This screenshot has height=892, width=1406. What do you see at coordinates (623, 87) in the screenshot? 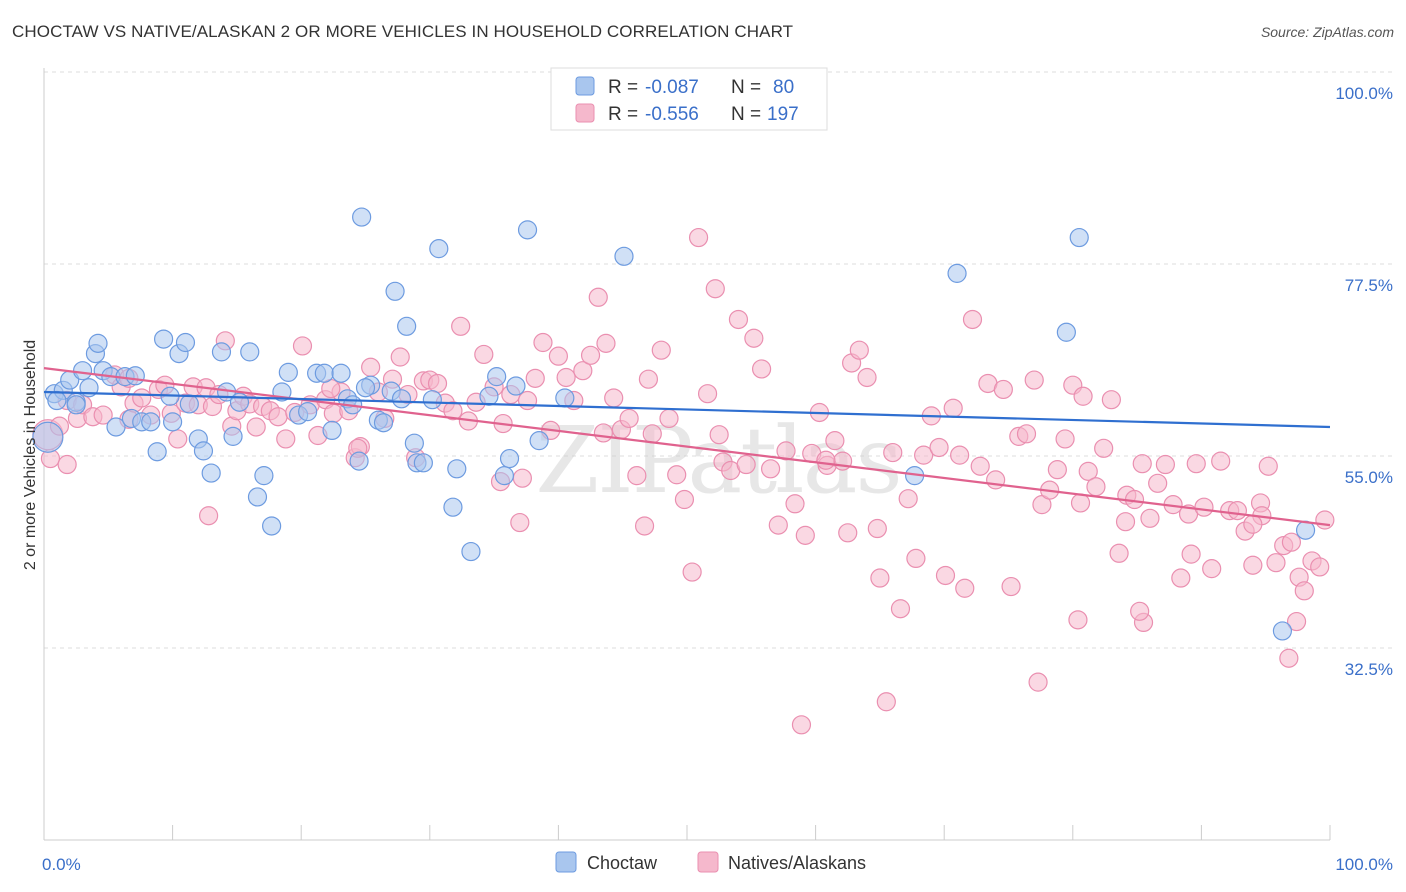
I see `legend-r-label-1: R =` at bounding box center [623, 87].